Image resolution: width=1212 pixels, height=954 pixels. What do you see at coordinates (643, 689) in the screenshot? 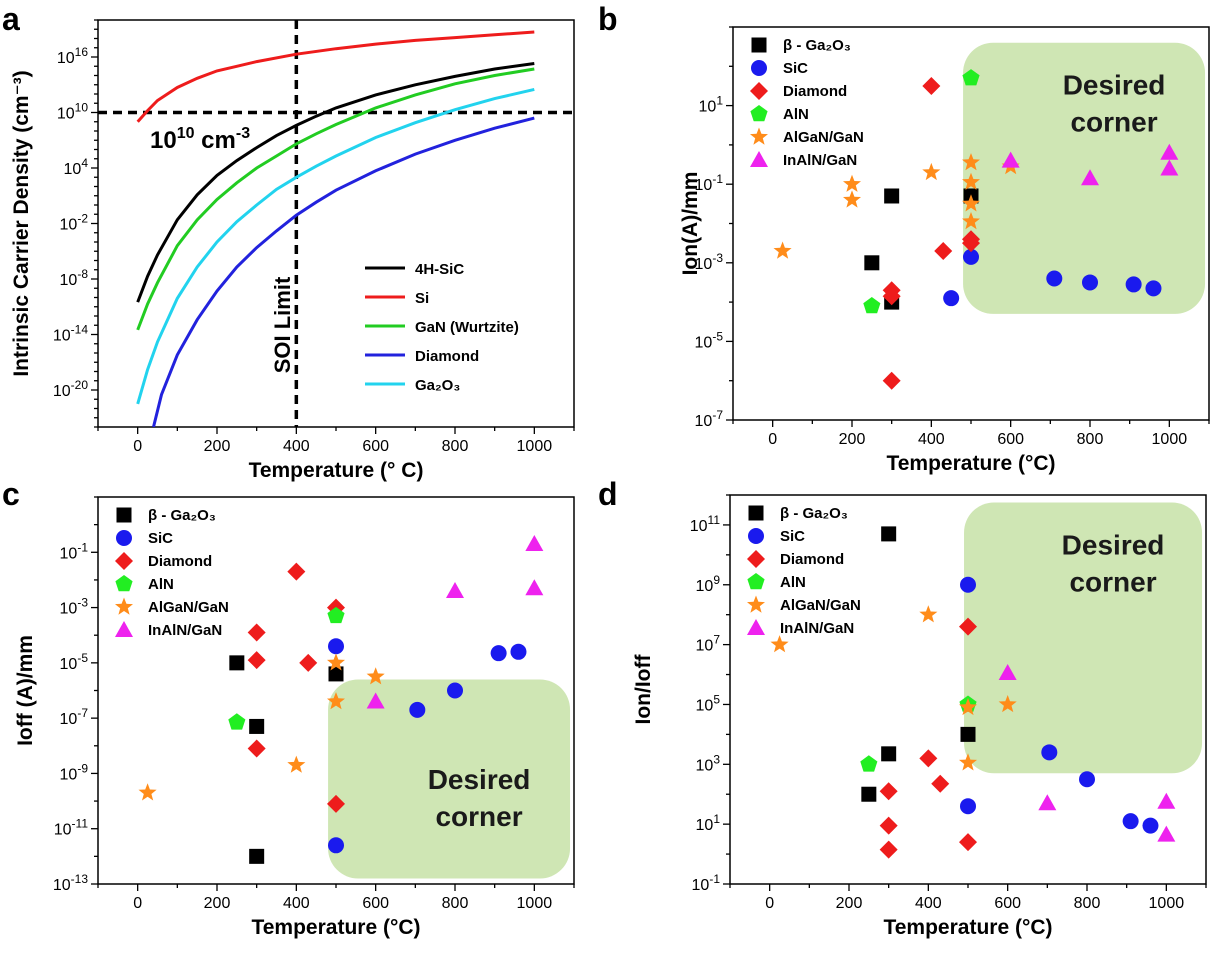
I see `y-axis-title: Ion/Ioff` at bounding box center [643, 689].